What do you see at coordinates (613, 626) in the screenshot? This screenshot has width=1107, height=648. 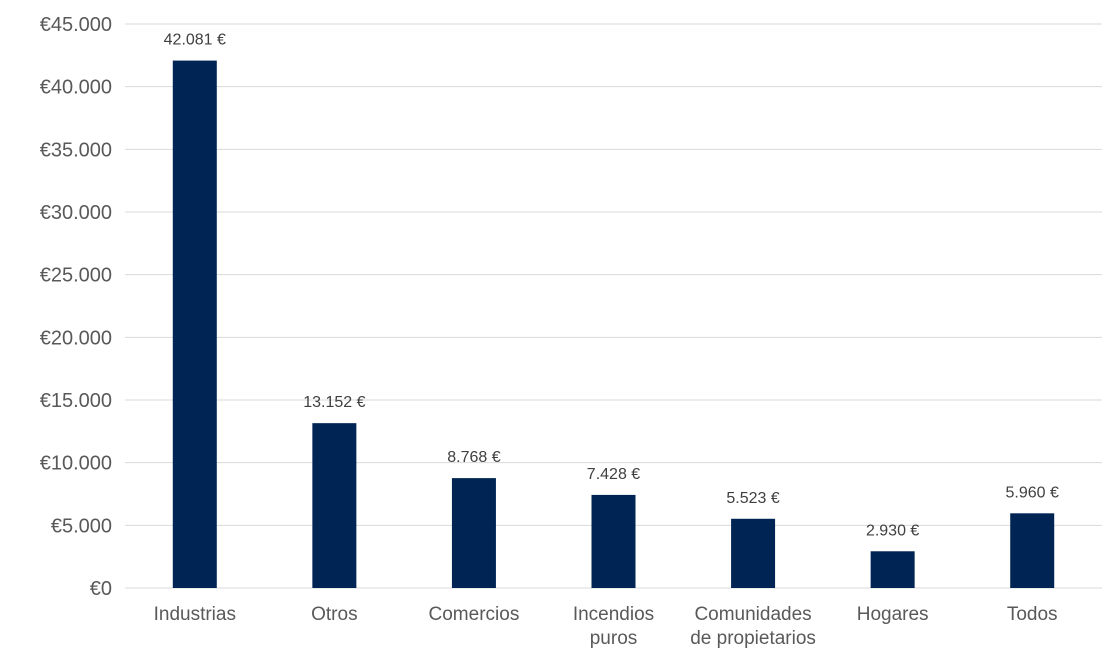 I see `x-tick-label: Incendios puros` at bounding box center [613, 626].